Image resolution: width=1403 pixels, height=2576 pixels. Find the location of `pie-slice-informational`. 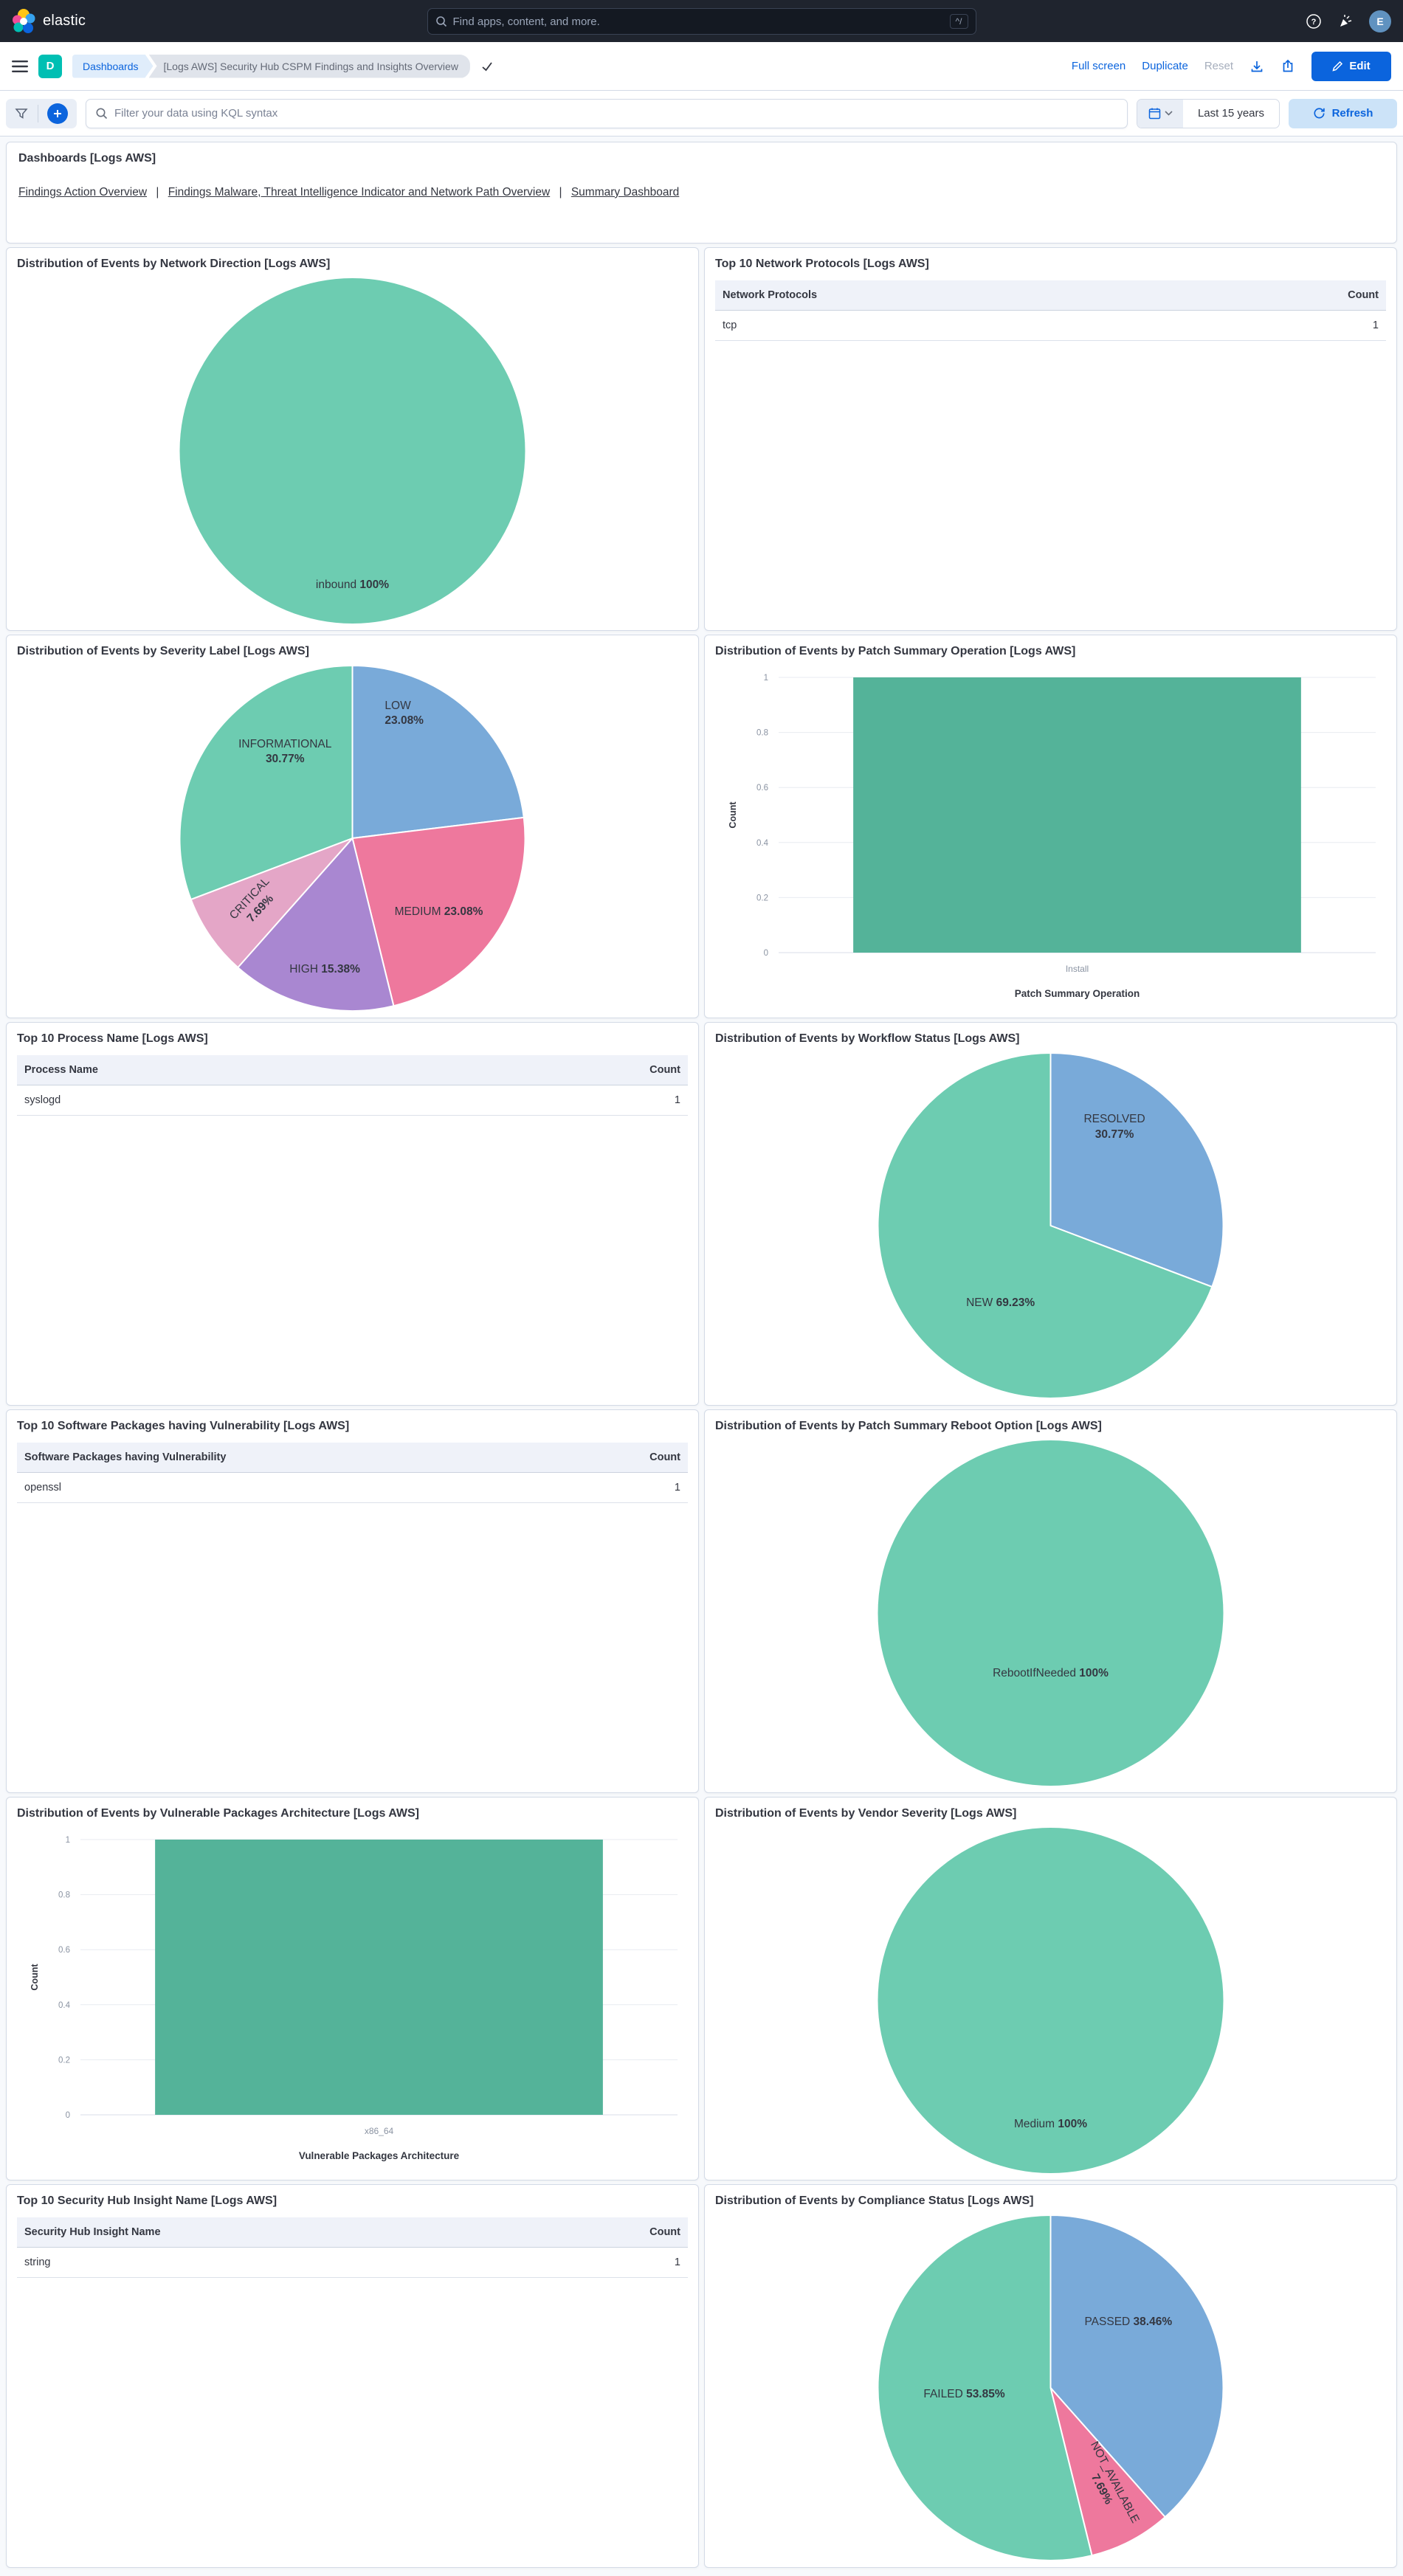

pie-slice-informational is located at coordinates (266, 782).